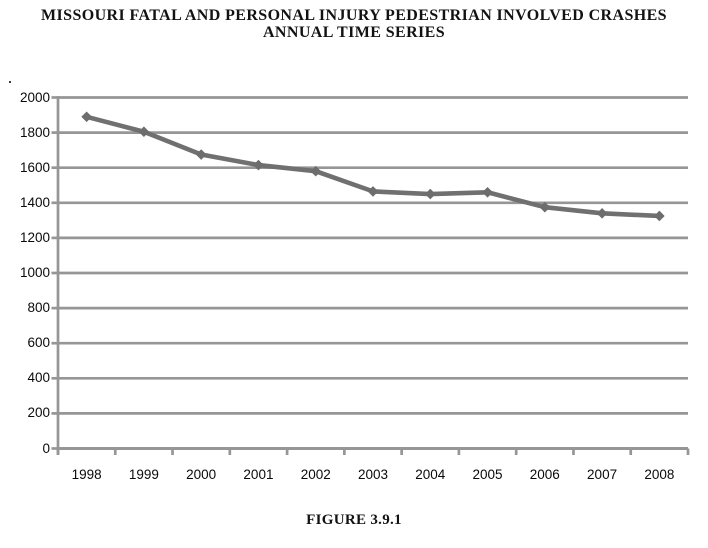 This screenshot has height=548, width=708. What do you see at coordinates (46, 448) in the screenshot?
I see `y-axis-label: 0` at bounding box center [46, 448].